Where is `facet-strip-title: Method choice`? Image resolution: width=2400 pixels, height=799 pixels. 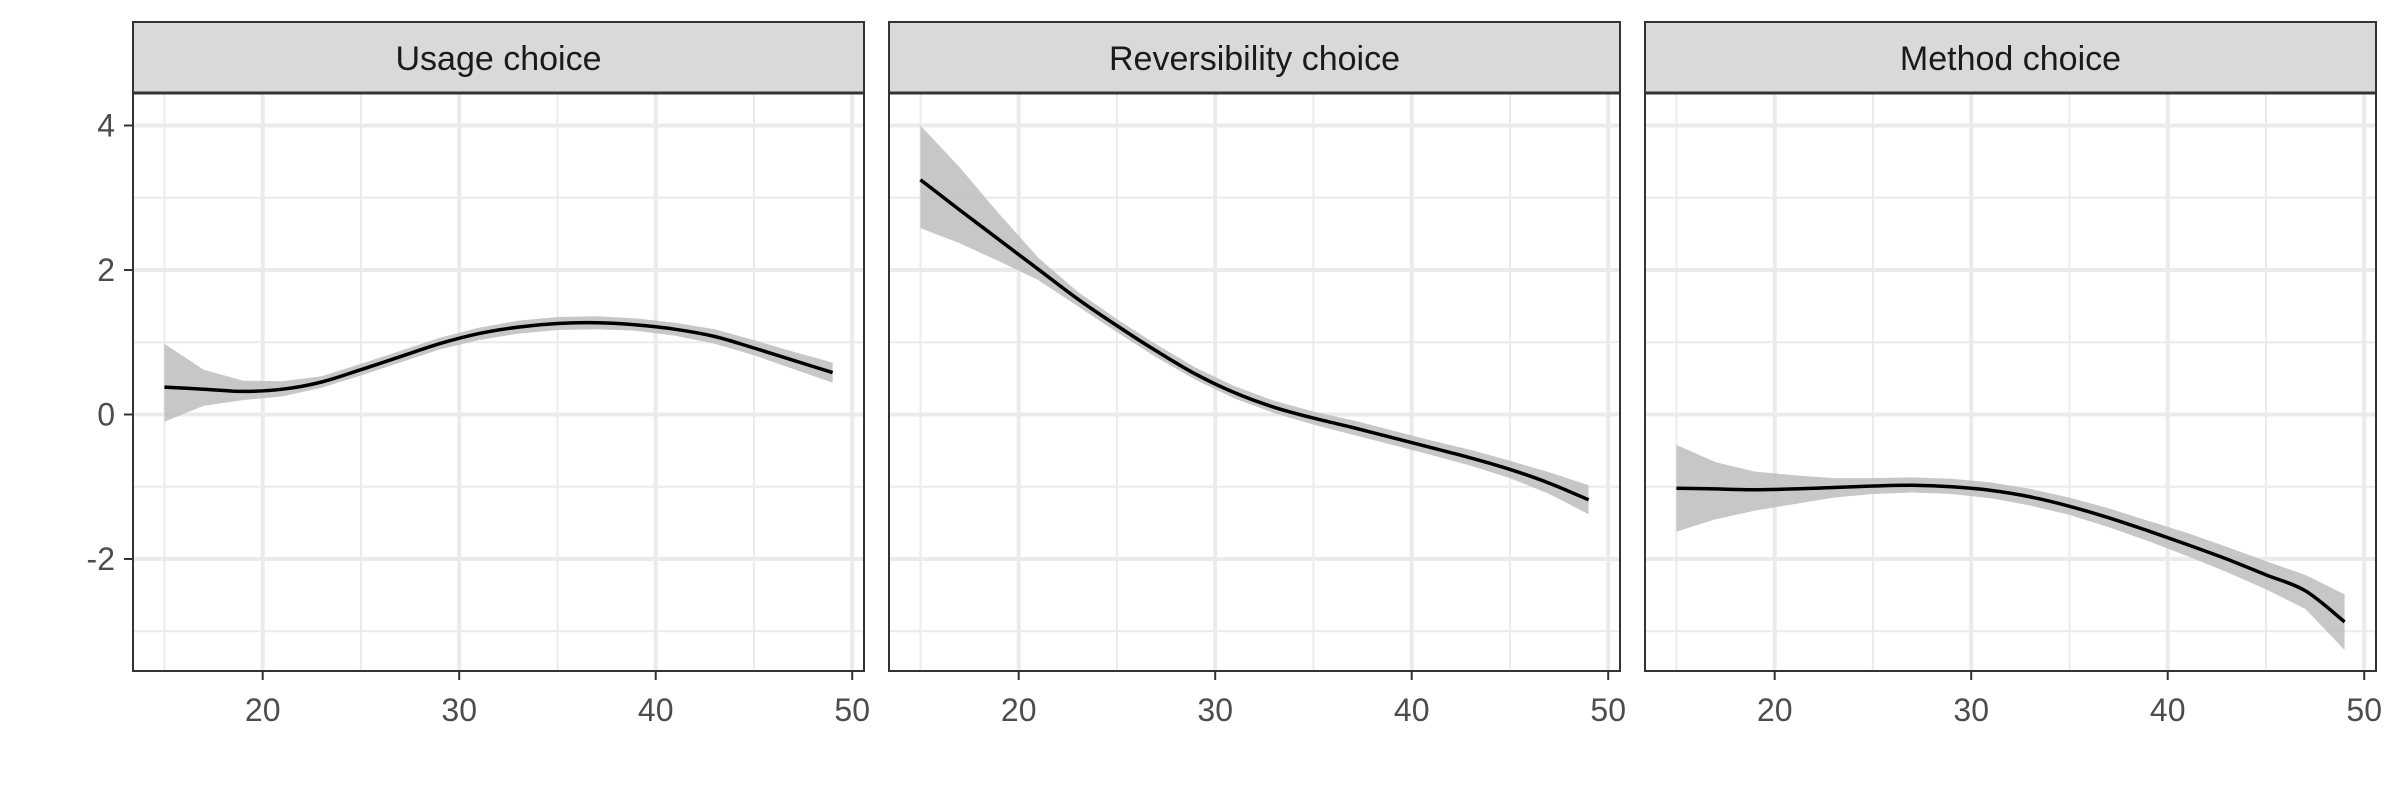 facet-strip-title: Method choice is located at coordinates (2010, 59).